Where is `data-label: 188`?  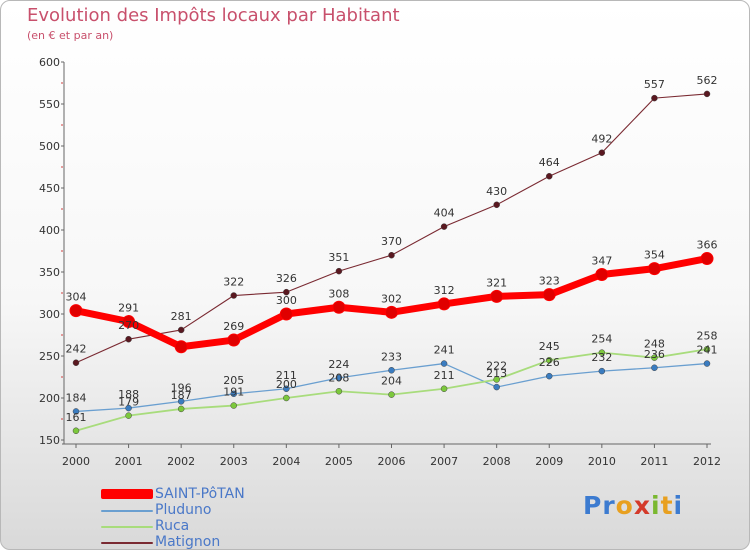
data-label: 188 is located at coordinates (128, 394).